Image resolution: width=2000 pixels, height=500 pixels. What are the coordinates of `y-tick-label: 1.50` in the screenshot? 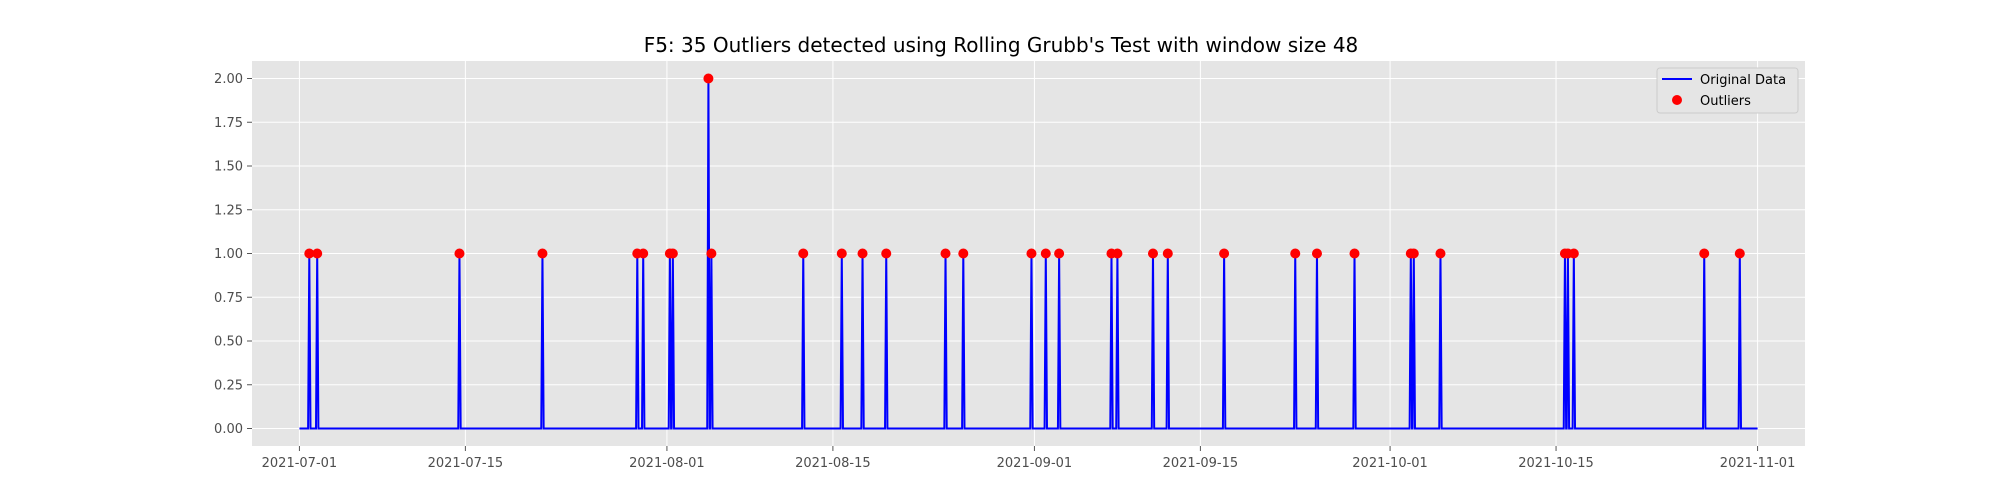 It's located at (228, 167).